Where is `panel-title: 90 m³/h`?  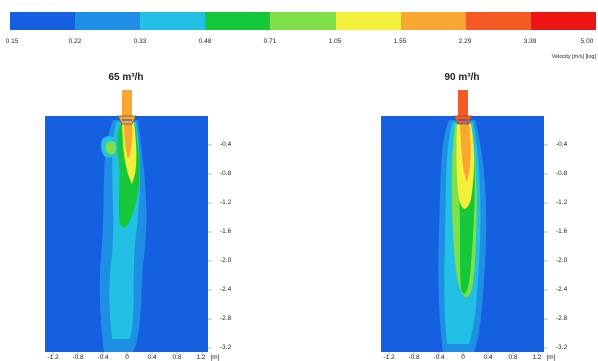
panel-title: 90 m³/h is located at coordinates (462, 77).